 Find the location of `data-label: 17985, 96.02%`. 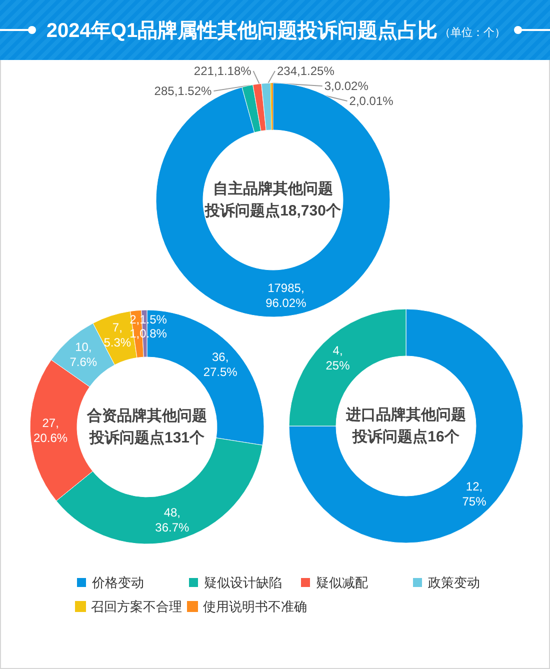

data-label: 17985, 96.02% is located at coordinates (286, 295).